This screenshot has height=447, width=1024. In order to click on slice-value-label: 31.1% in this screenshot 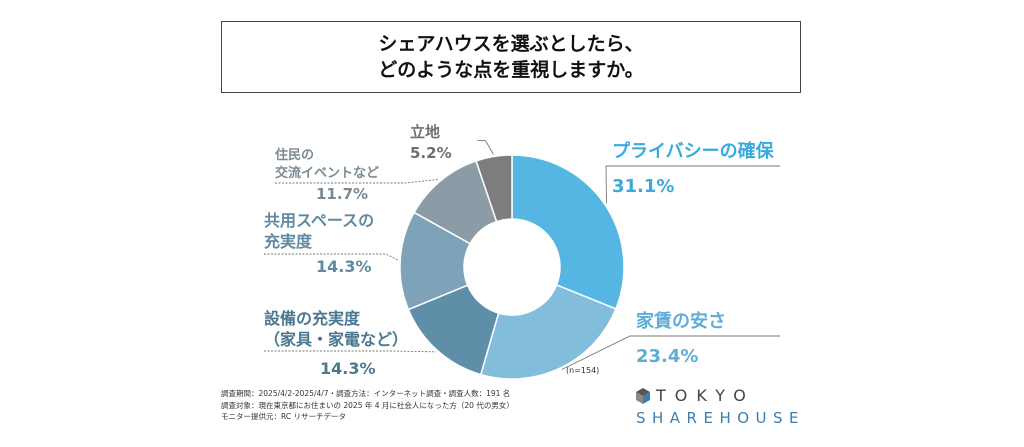, I will do `click(643, 186)`.